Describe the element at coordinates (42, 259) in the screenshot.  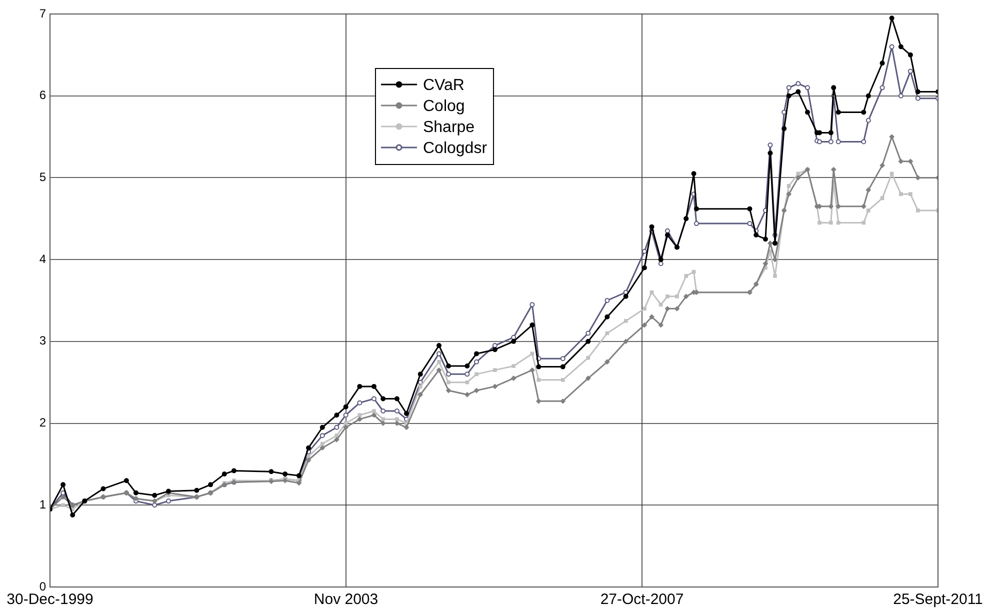
I see `y-tick-label: 4` at that location.